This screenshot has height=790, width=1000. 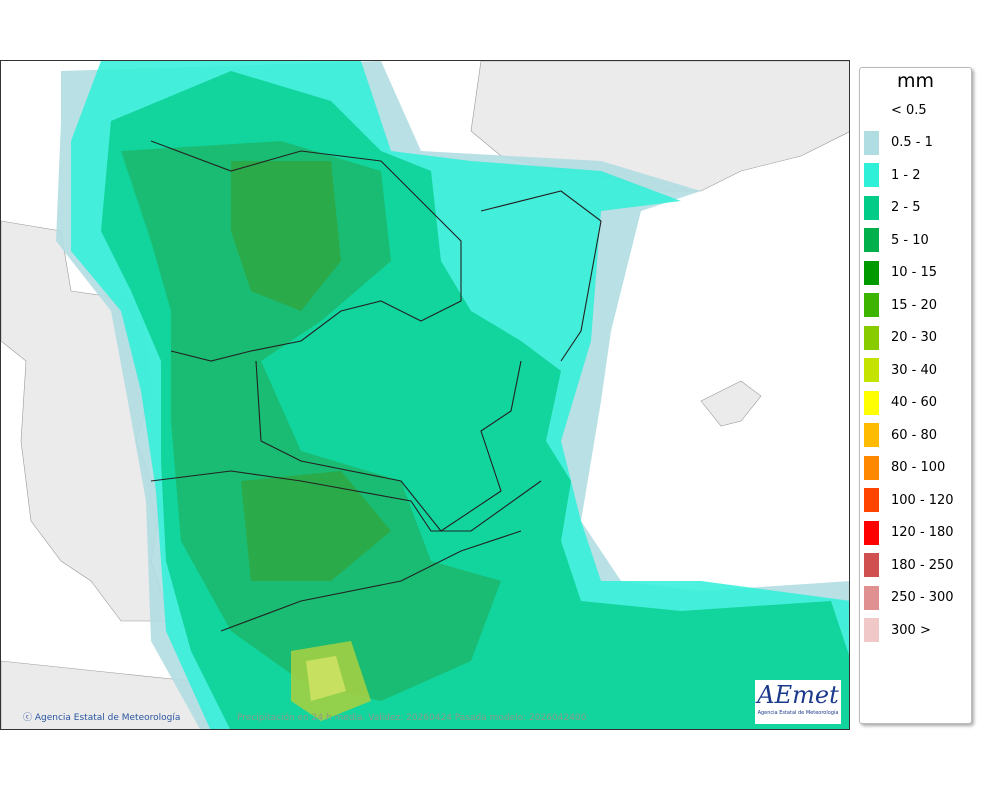 What do you see at coordinates (922, 597) in the screenshot?
I see `legend-label: 250 - 300` at bounding box center [922, 597].